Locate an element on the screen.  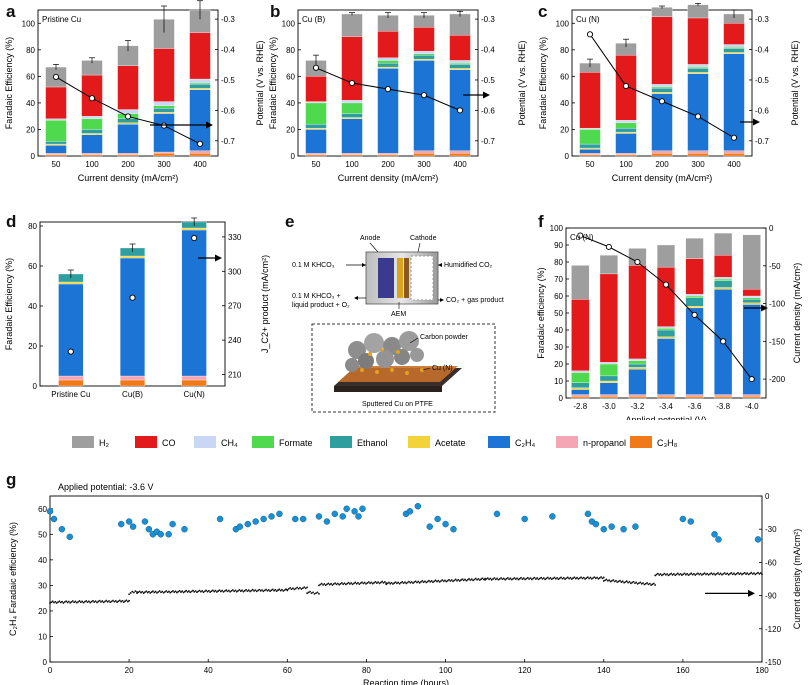
b-bar-1-Ethanol is located at coordinates (352, 115).